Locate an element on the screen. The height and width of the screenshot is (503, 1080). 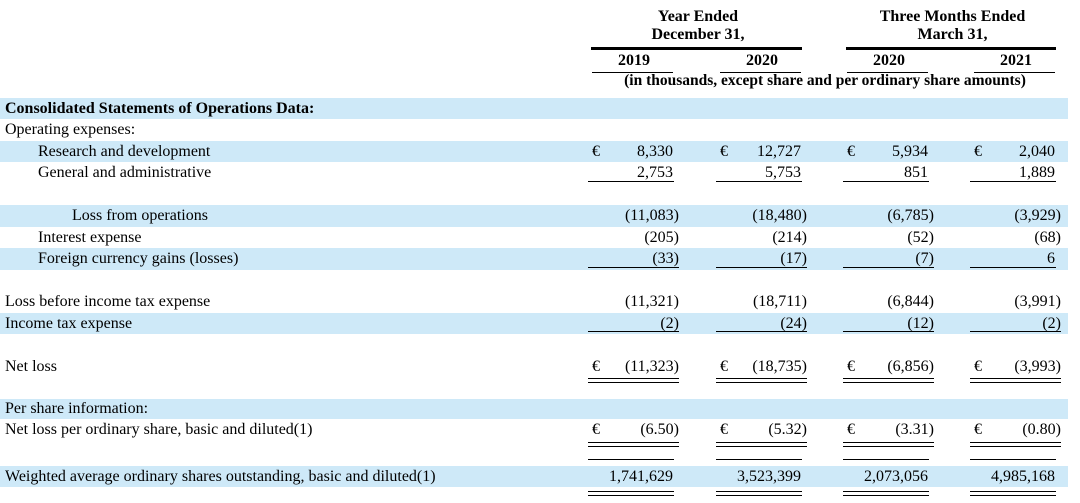
value-text: 12,727 is located at coordinates (779, 151).